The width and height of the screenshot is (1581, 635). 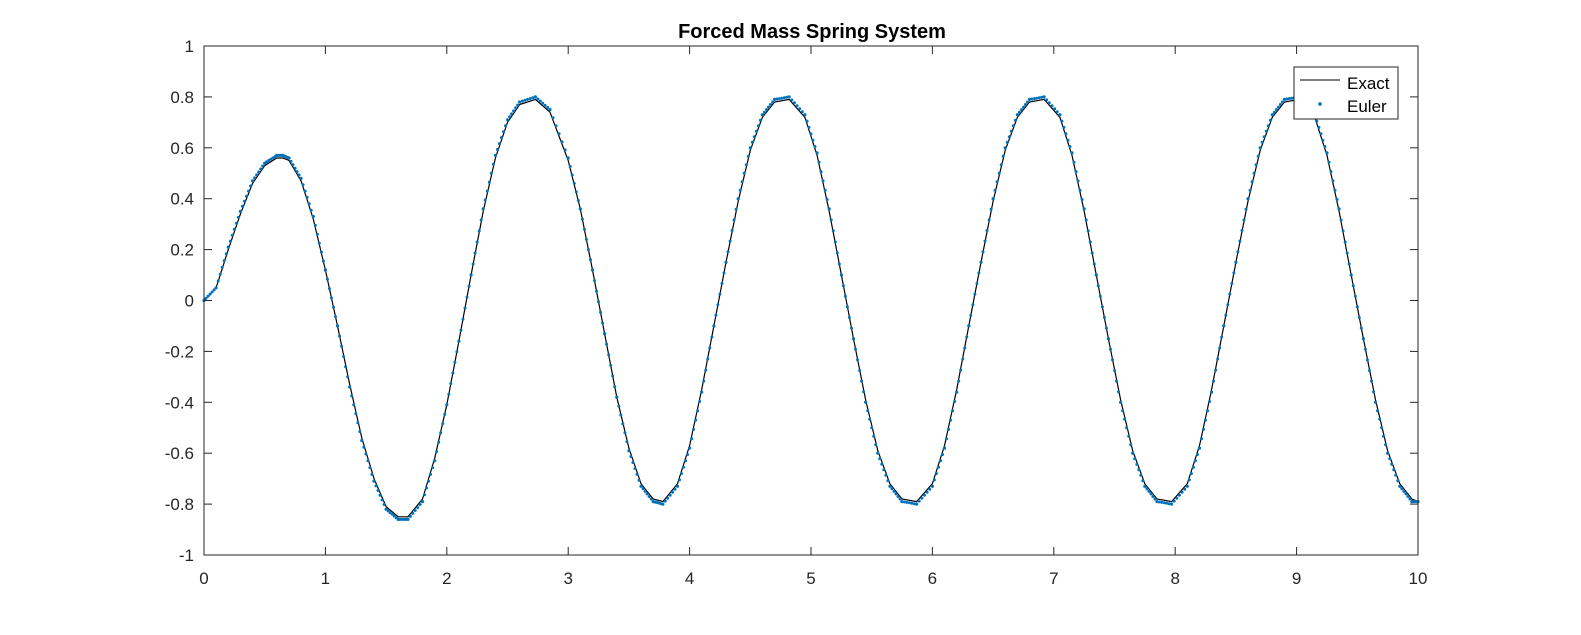 I want to click on x-tick-label: 2, so click(x=446, y=578).